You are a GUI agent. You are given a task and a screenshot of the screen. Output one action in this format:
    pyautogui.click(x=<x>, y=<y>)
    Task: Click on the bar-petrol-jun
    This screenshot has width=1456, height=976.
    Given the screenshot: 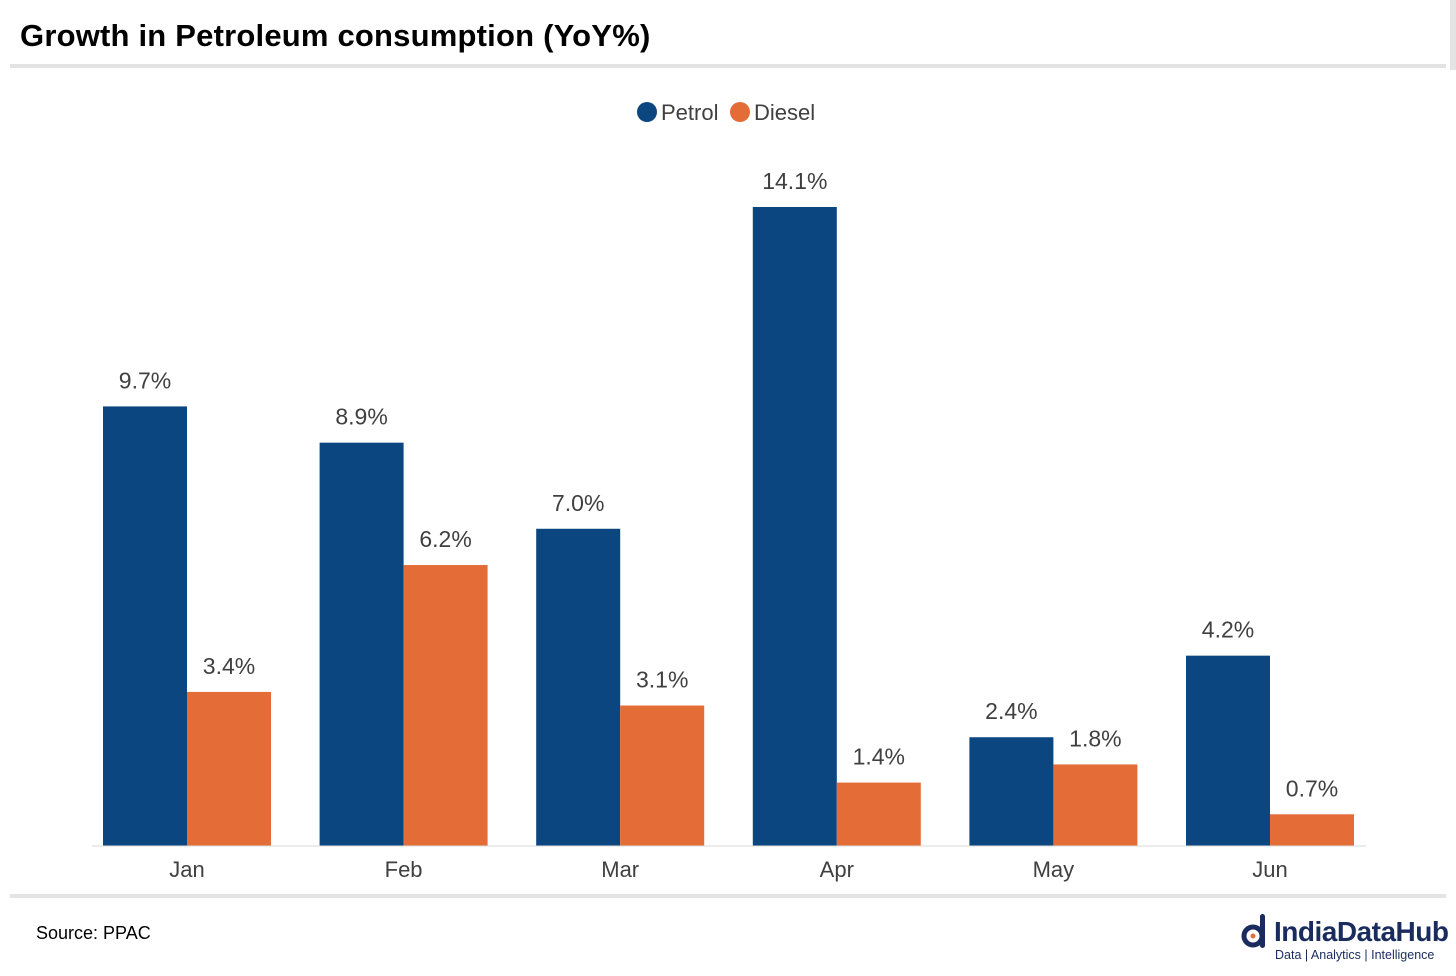 What is the action you would take?
    pyautogui.click(x=1228, y=750)
    